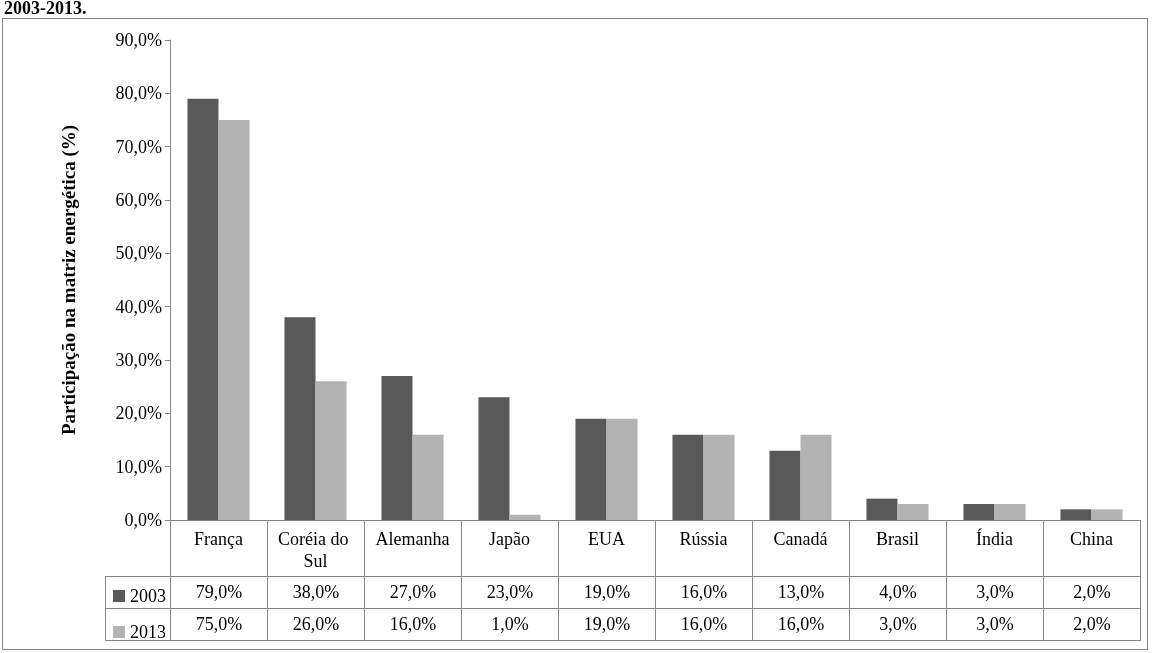  Describe the element at coordinates (510, 592) in the screenshot. I see `data-label: 23,0%` at that location.